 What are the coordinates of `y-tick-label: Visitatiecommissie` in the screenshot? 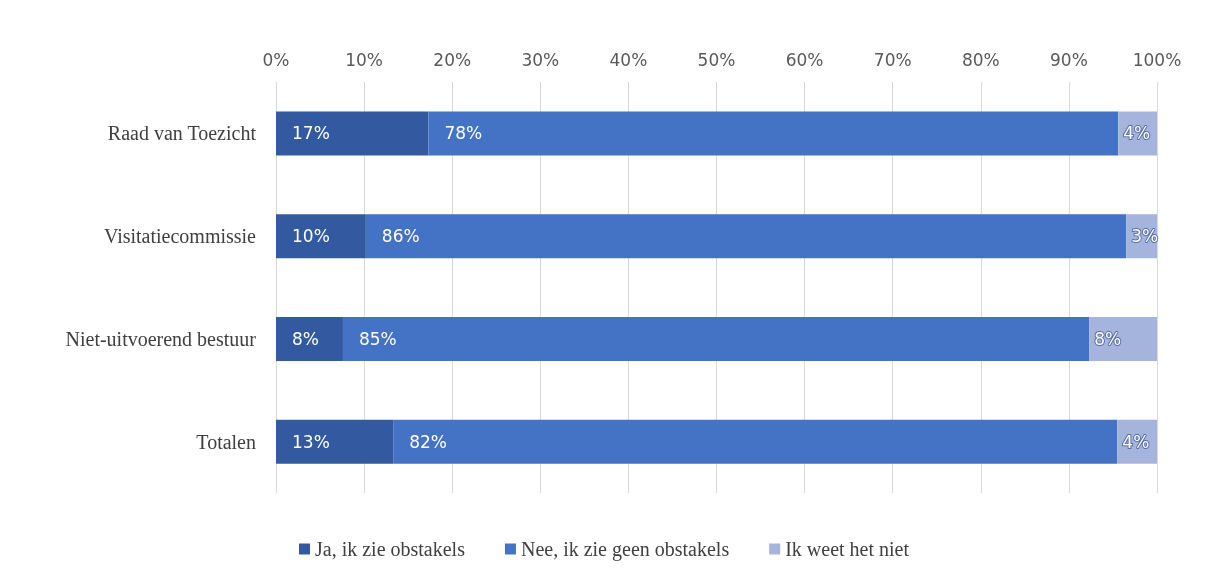 It's located at (180, 236).